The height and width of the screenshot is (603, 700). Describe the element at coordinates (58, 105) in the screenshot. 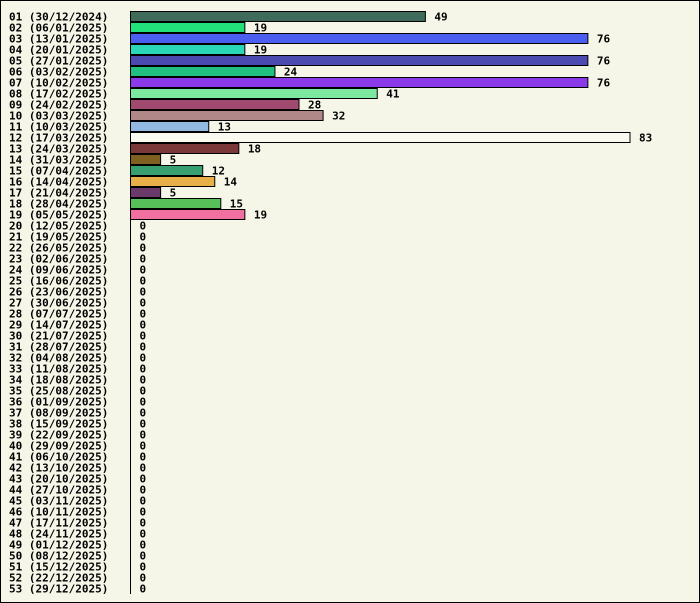

I see `category-label: 09 (24/02/2025)` at that location.